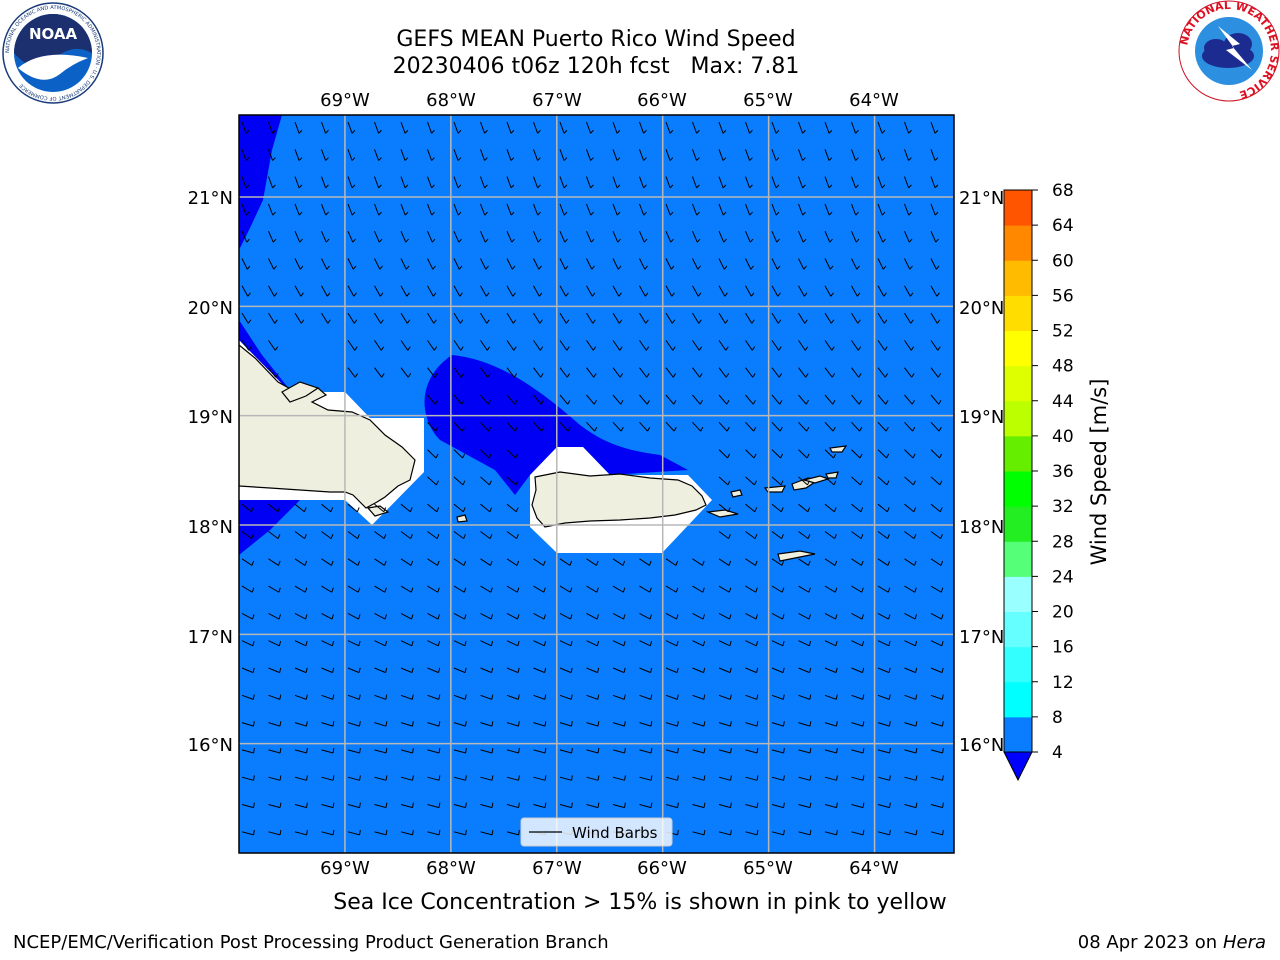 The height and width of the screenshot is (960, 1280). What do you see at coordinates (1063, 296) in the screenshot?
I see `colorbar-tick-label: 56` at bounding box center [1063, 296].